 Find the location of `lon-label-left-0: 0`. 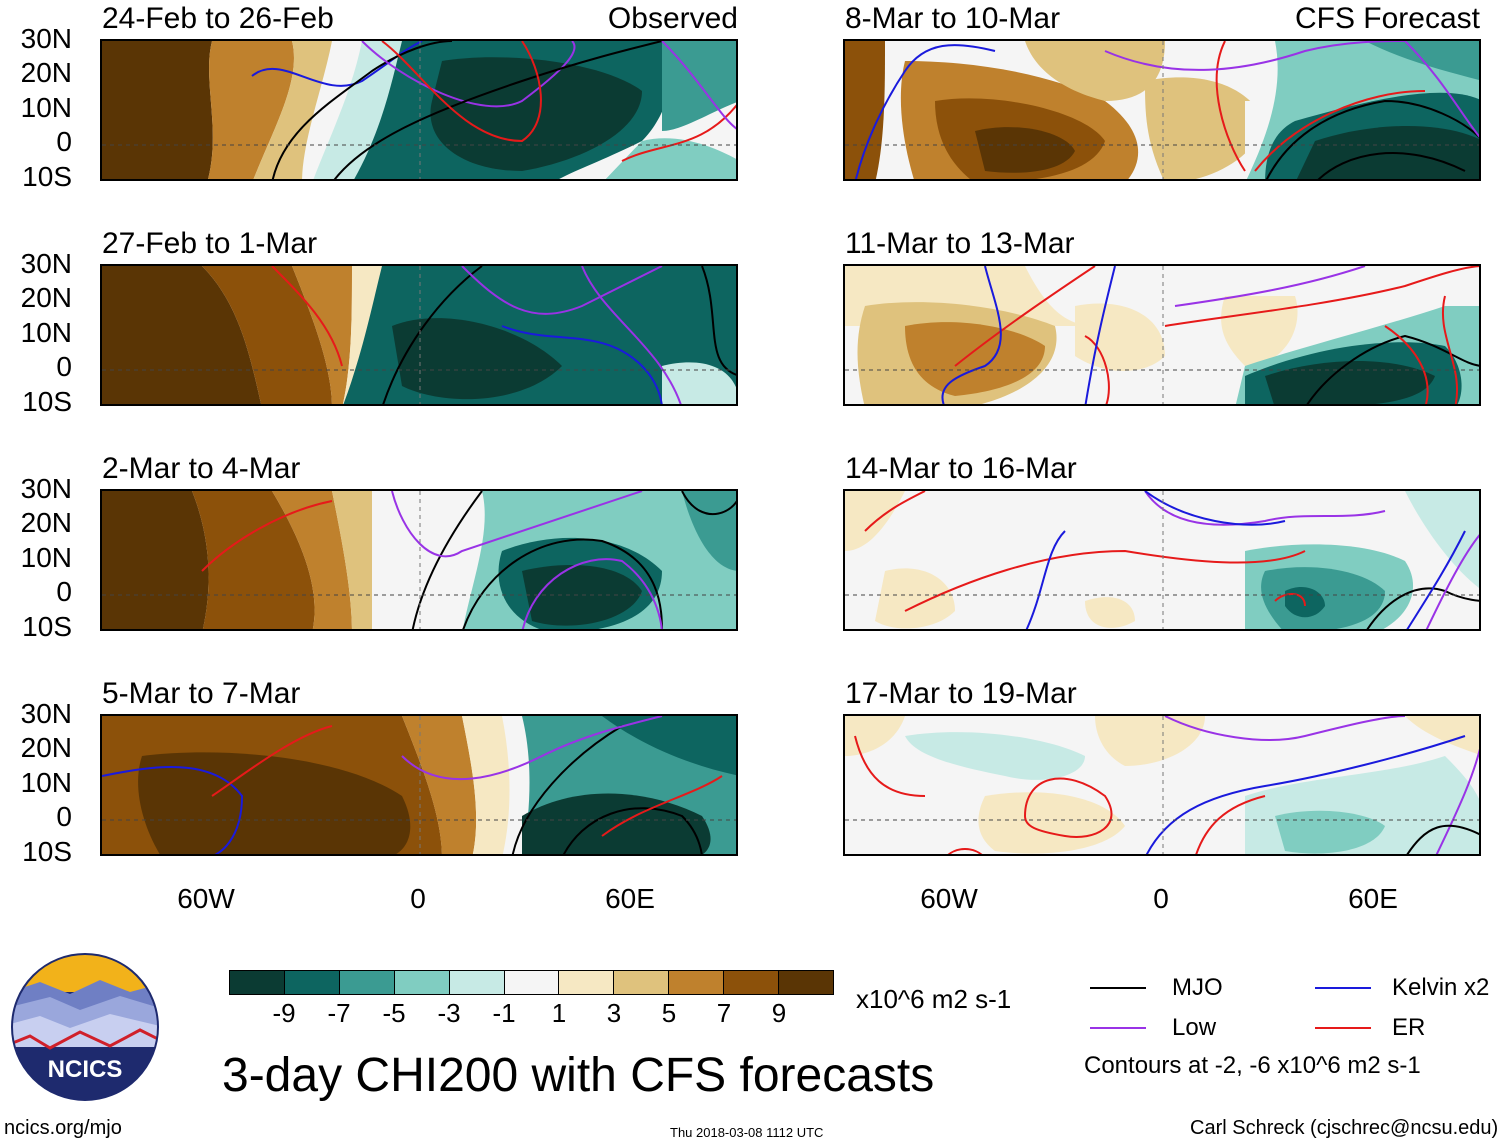

lon-label-left-0: 0 is located at coordinates (418, 898).